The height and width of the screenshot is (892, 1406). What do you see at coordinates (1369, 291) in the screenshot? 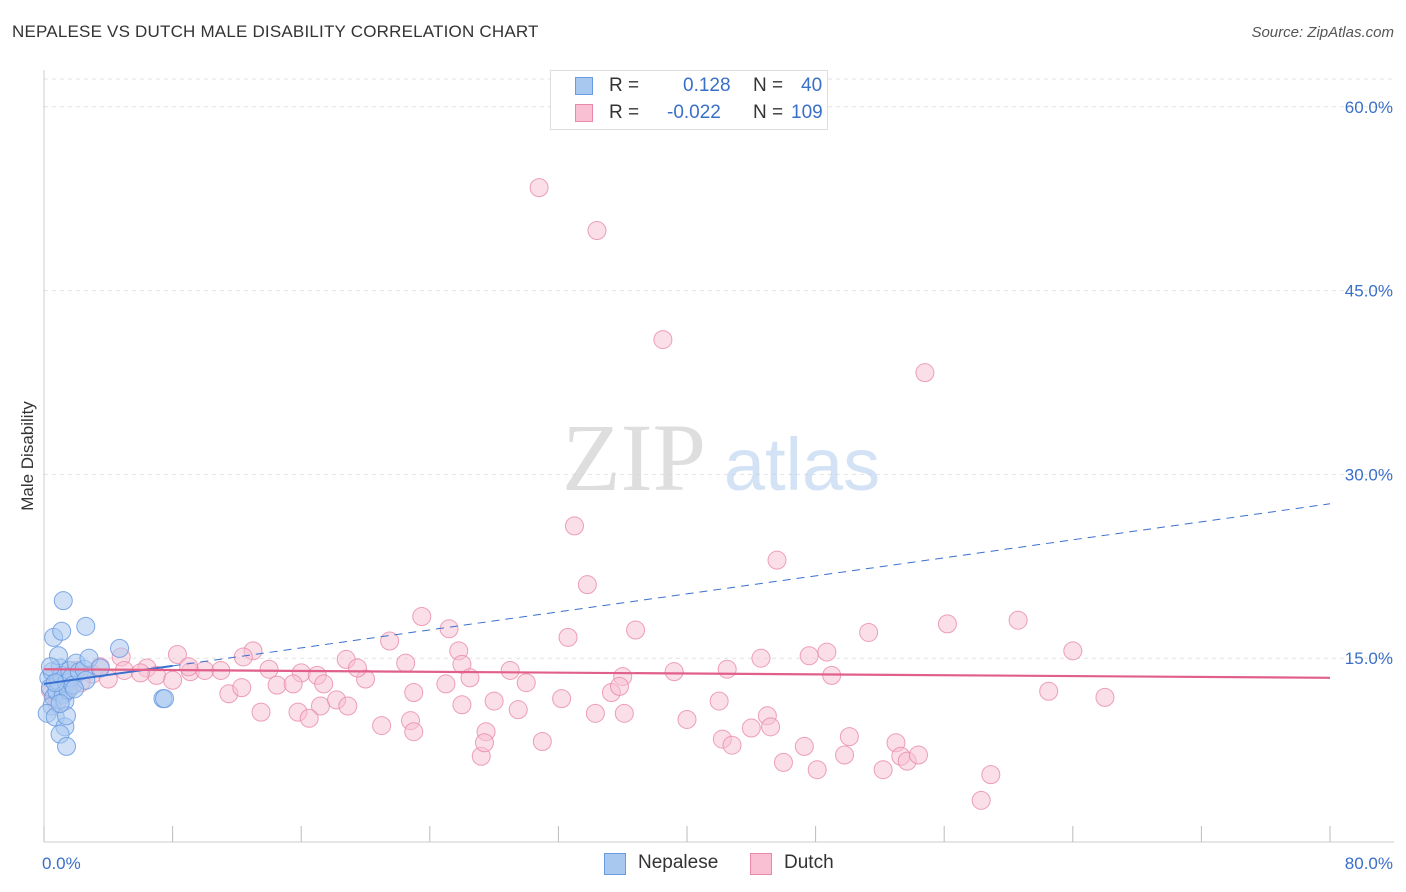
I see `y-tick-label: 45.0%` at bounding box center [1369, 291].